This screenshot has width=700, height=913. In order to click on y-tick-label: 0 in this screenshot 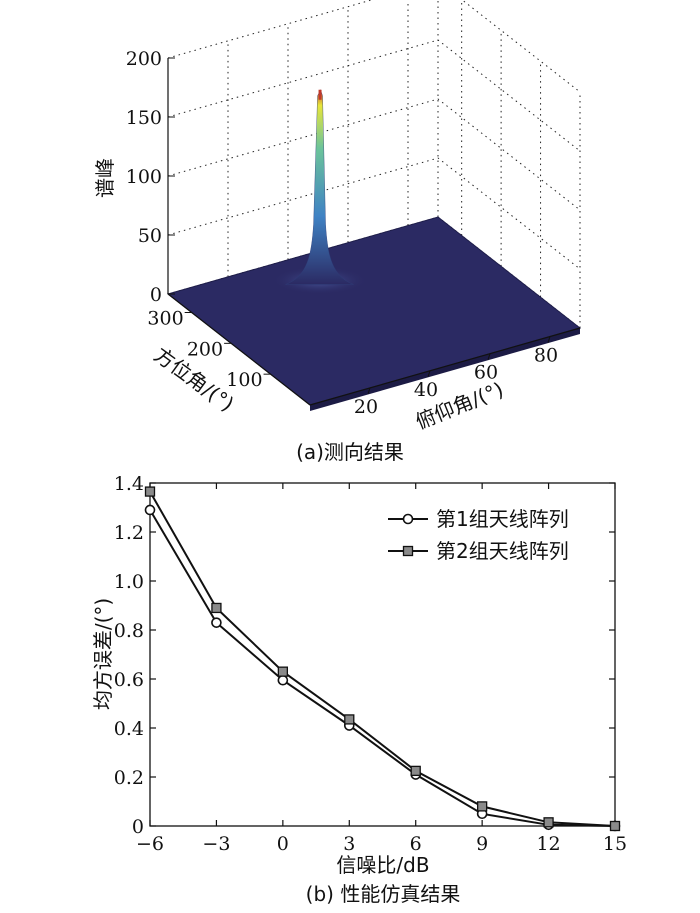, I will do `click(138, 827)`.